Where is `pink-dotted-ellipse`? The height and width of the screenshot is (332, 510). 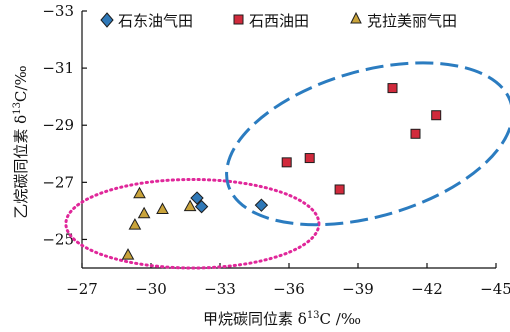 pink-dotted-ellipse is located at coordinates (192, 223).